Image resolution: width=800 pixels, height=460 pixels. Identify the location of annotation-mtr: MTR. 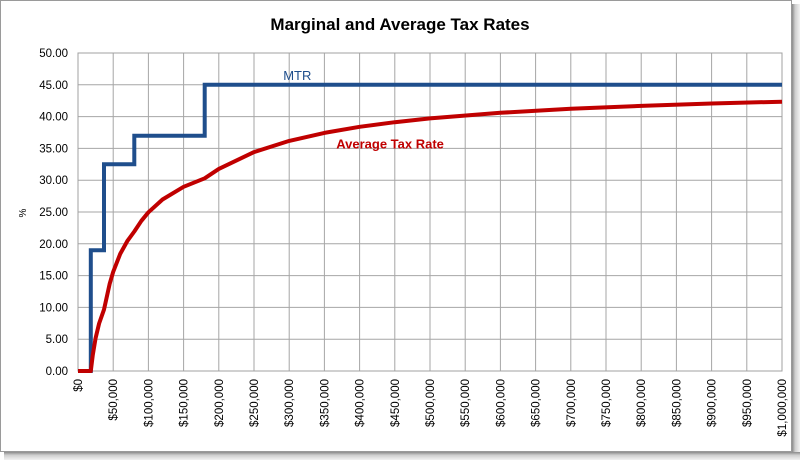
(297, 75).